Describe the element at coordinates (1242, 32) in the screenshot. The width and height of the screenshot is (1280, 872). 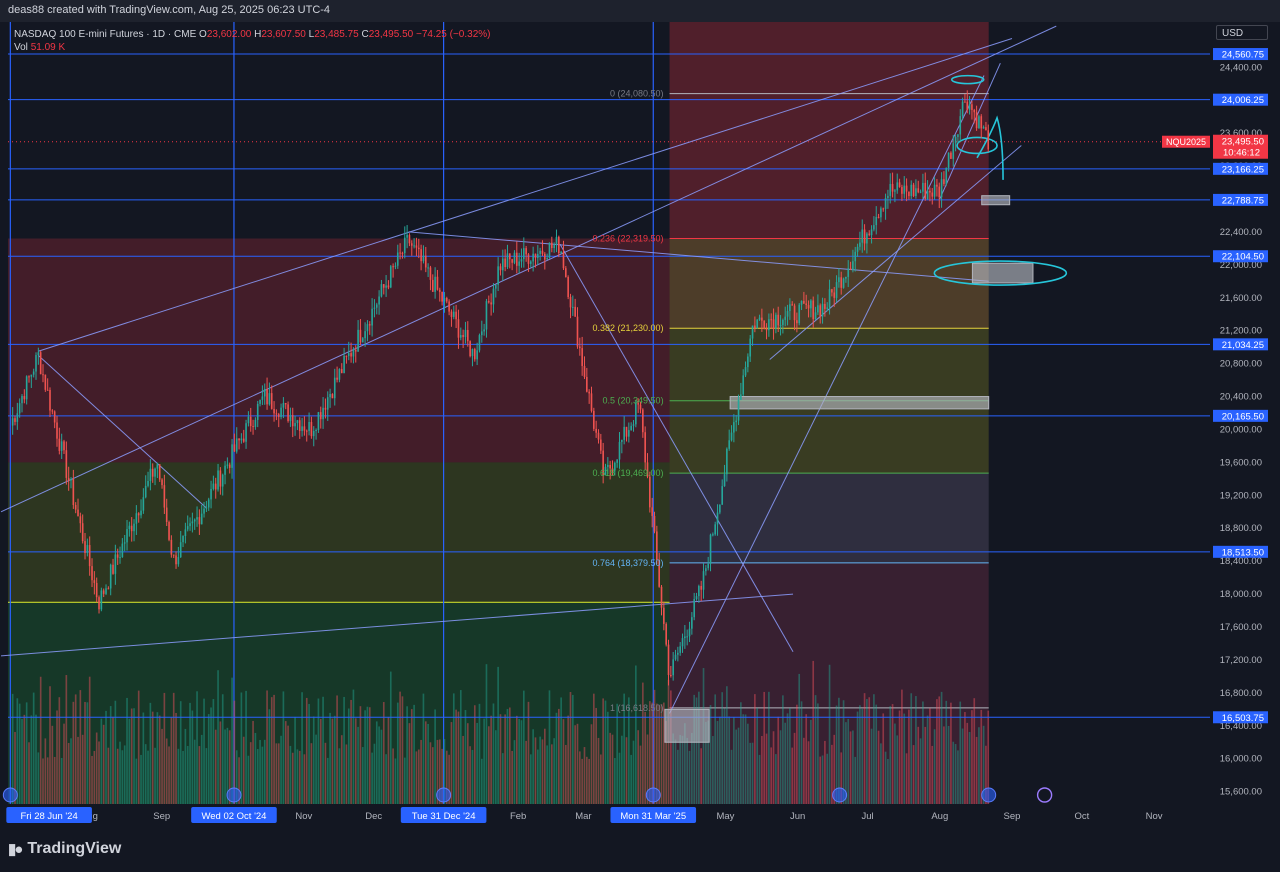
I see `currency-selector: USD` at that location.